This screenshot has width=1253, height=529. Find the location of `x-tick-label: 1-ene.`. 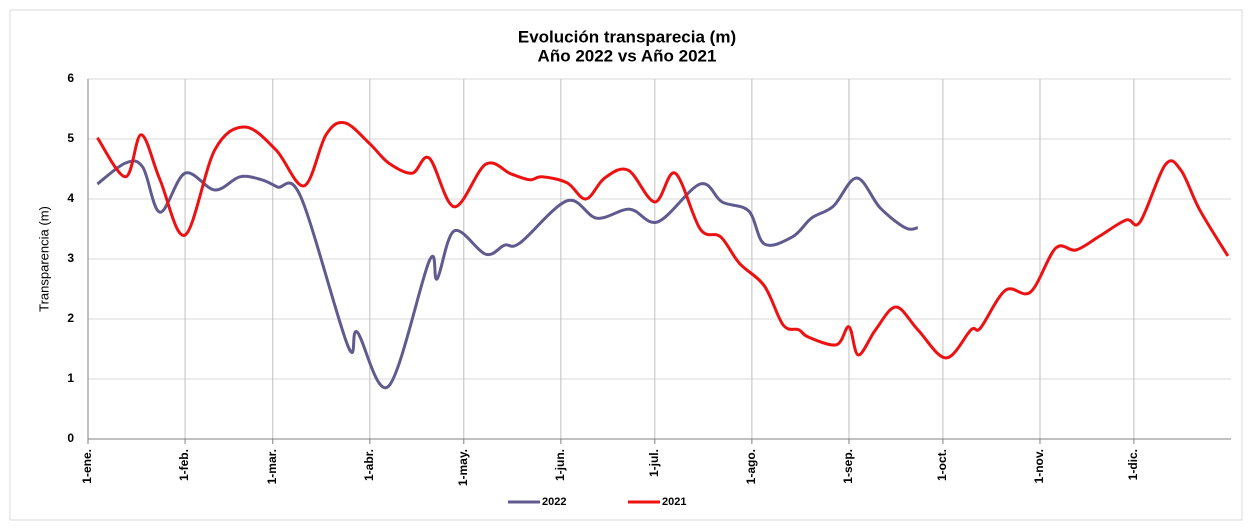

x-tick-label: 1-ene. is located at coordinates (87, 466).